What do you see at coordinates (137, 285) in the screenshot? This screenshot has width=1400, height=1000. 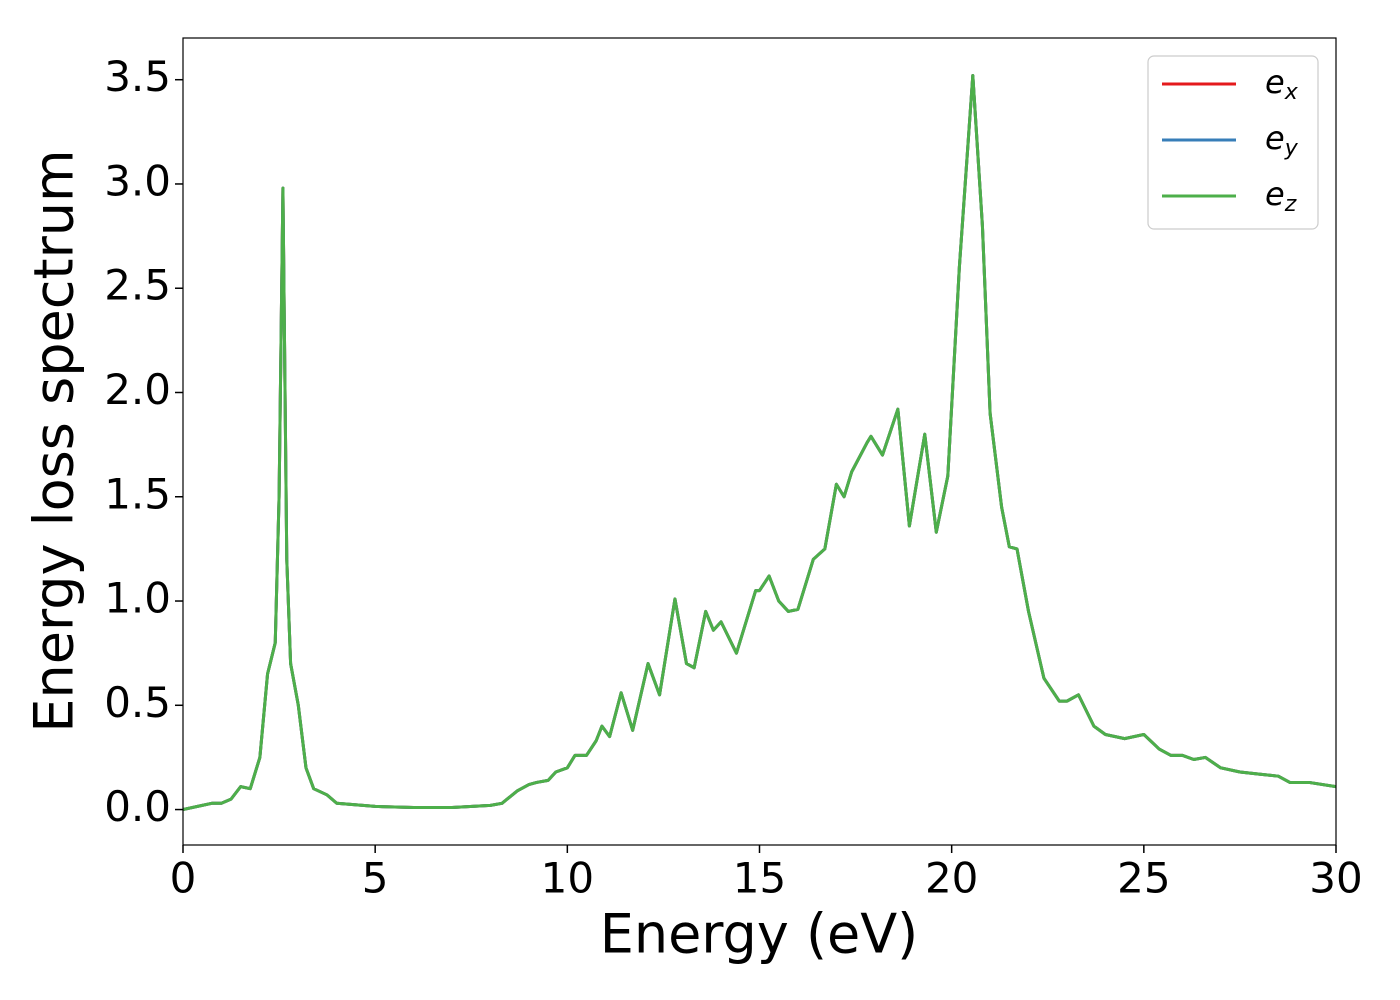 I see `y-tick-label: 2.5` at bounding box center [137, 285].